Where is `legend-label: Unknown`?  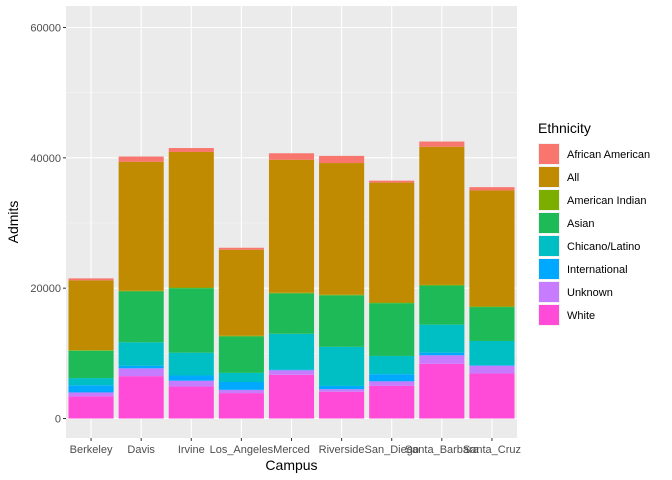 legend-label: Unknown is located at coordinates (590, 293).